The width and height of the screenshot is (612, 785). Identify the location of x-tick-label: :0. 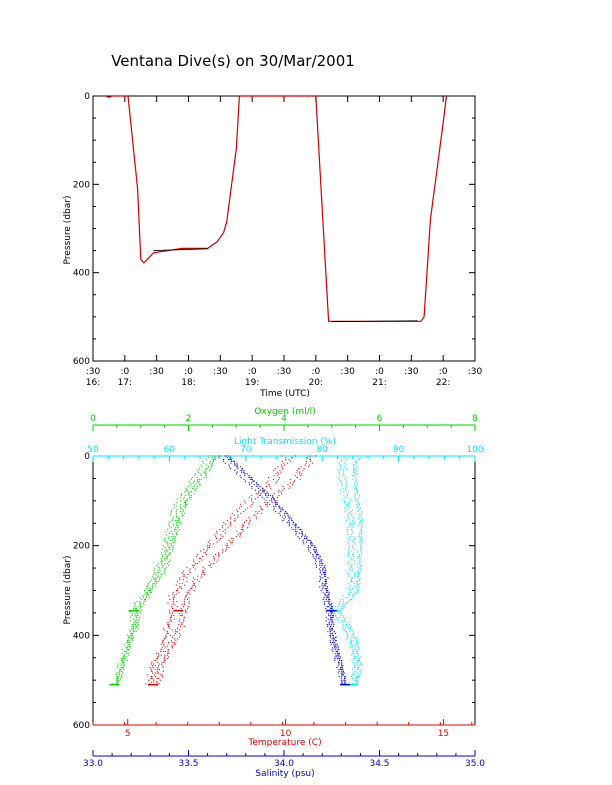
(124, 372).